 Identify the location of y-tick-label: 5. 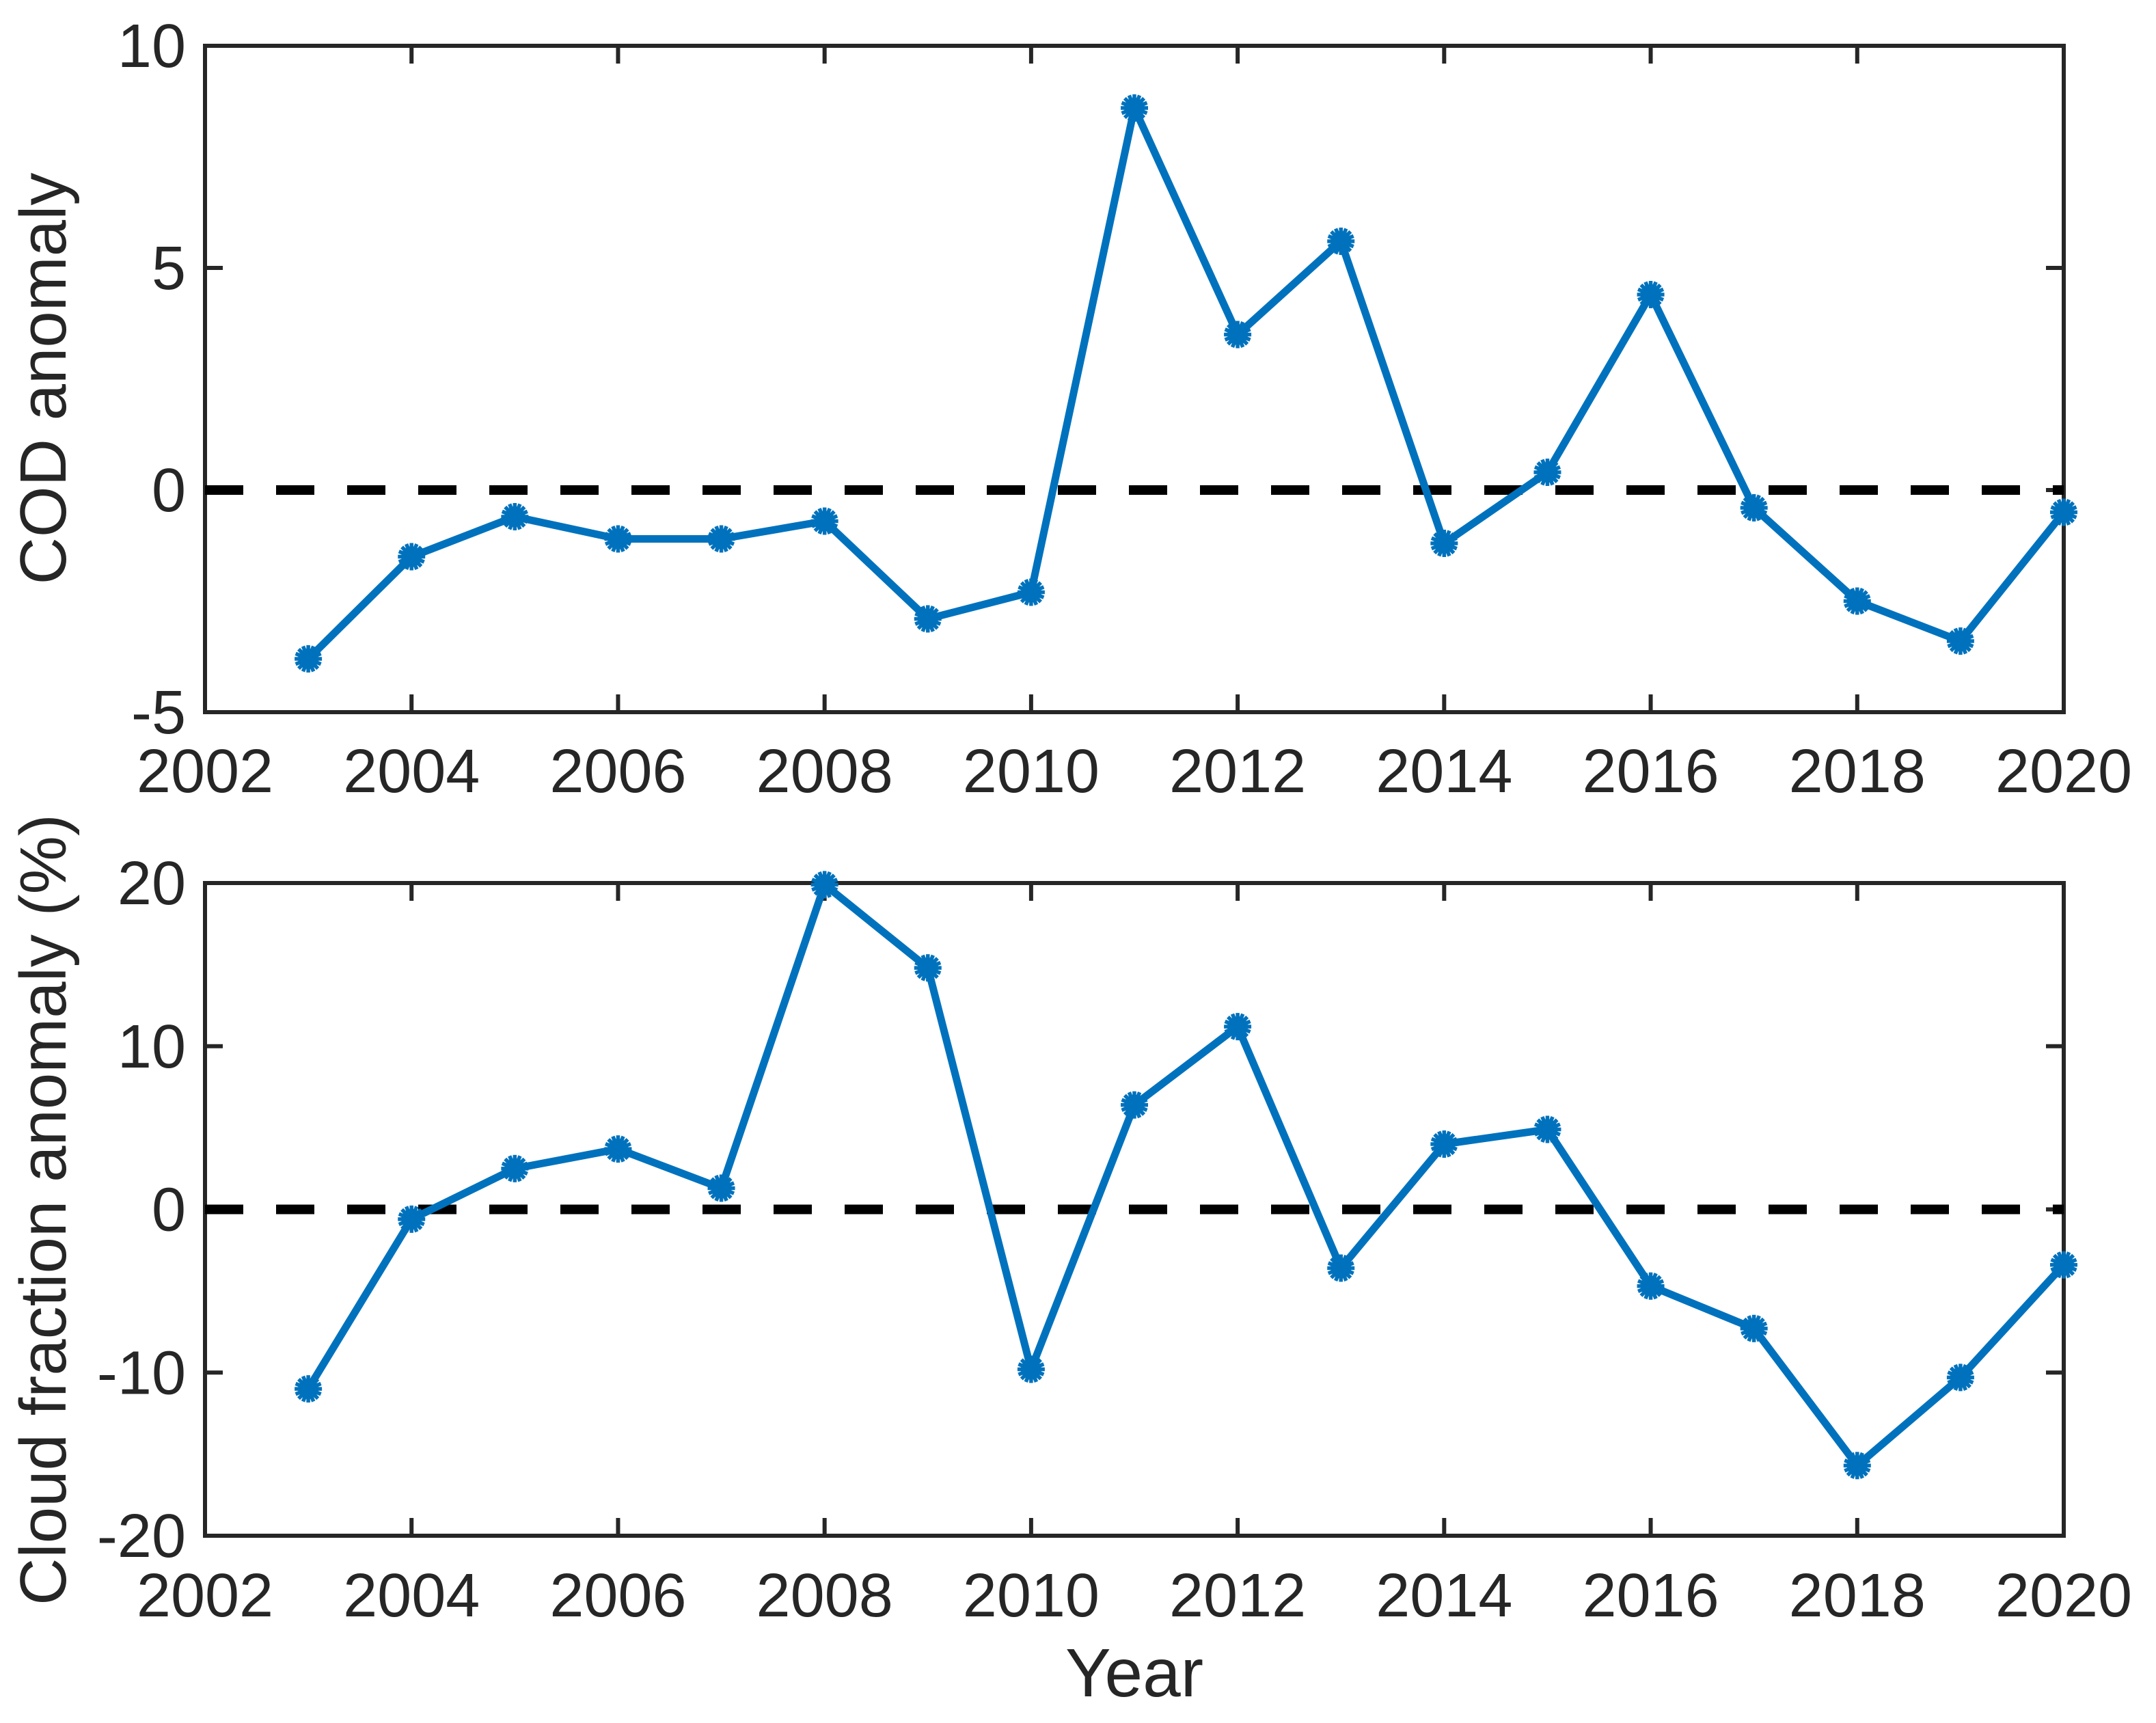
(169, 268).